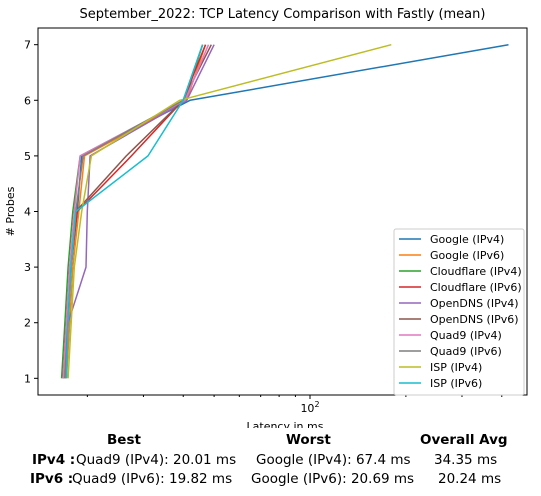 The height and width of the screenshot is (496, 541). Describe the element at coordinates (309, 407) in the screenshot. I see `x-tick-label-100: 102` at that location.